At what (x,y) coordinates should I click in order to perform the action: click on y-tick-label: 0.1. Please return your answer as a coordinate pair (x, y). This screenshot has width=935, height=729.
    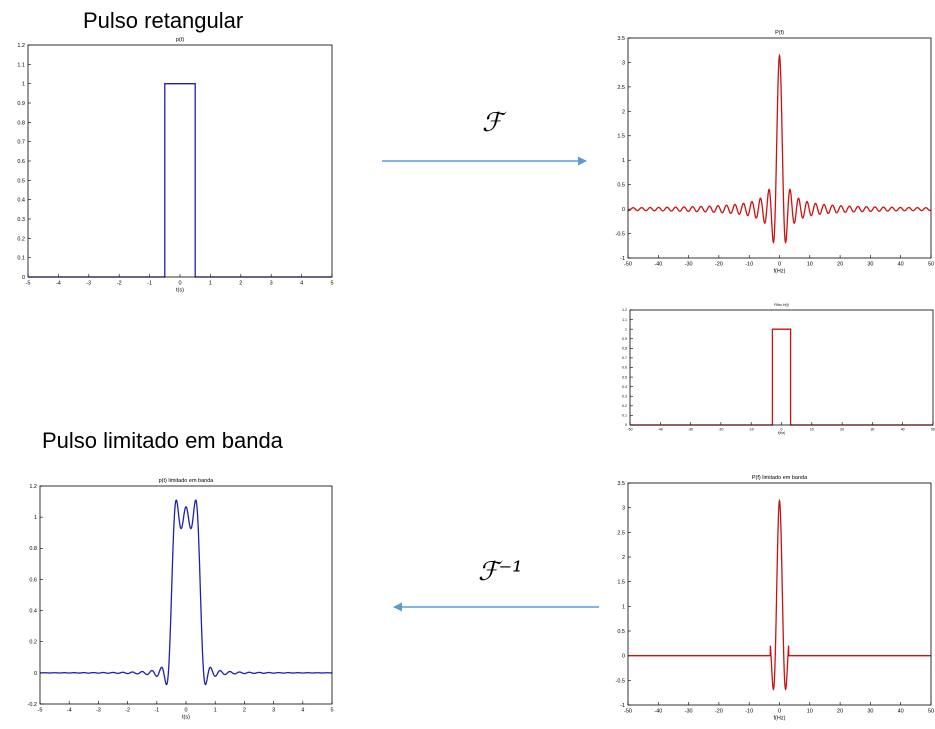
    Looking at the image, I should click on (21, 259).